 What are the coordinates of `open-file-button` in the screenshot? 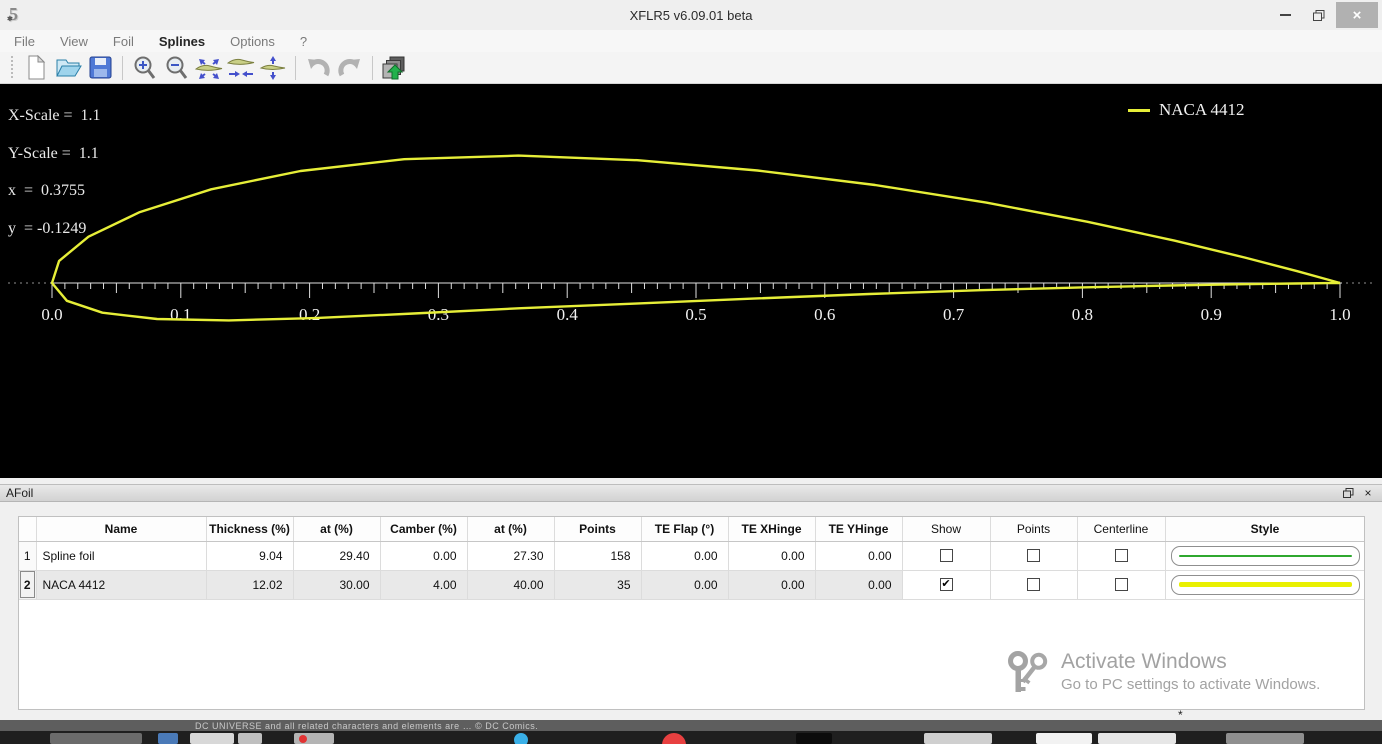 It's located at (68, 68).